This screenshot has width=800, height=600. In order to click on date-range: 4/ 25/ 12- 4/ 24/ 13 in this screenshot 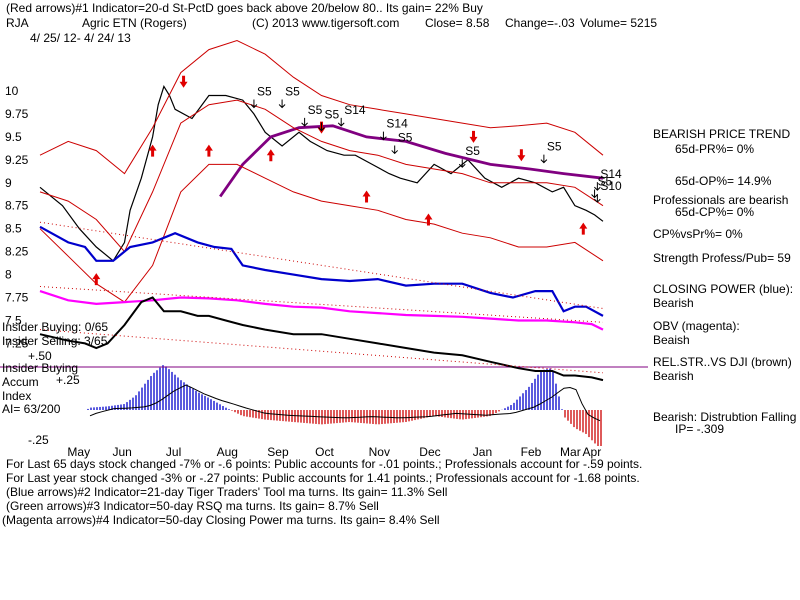, I will do `click(80, 38)`.